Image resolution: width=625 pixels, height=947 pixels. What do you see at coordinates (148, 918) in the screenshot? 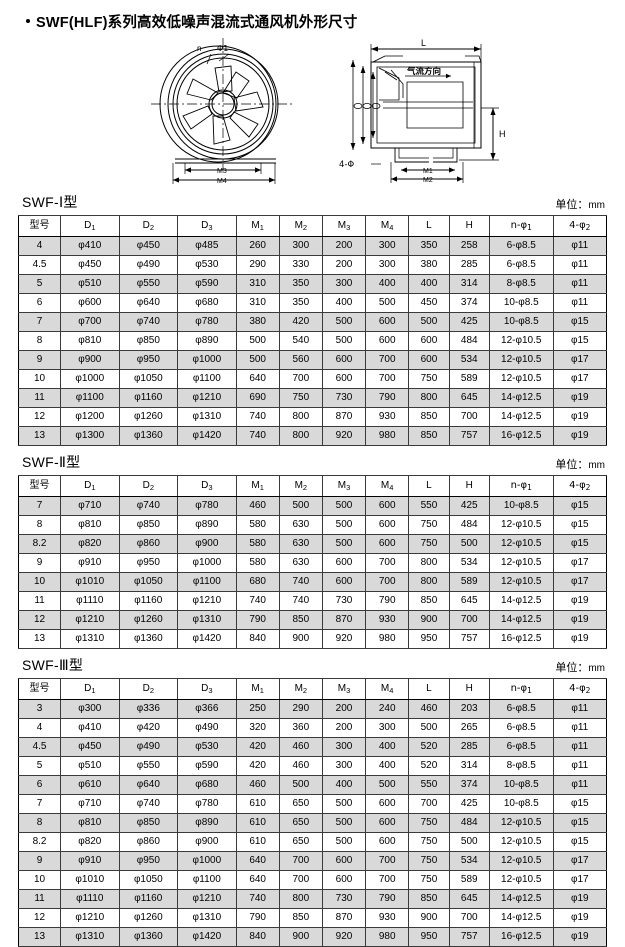
I see `table-cell-D2: φ1260` at bounding box center [148, 918].